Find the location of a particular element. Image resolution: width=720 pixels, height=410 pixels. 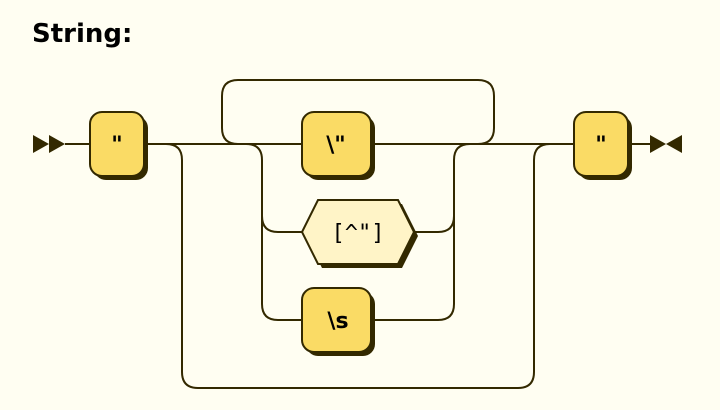

close-quote-terminal: " is located at coordinates (602, 145).